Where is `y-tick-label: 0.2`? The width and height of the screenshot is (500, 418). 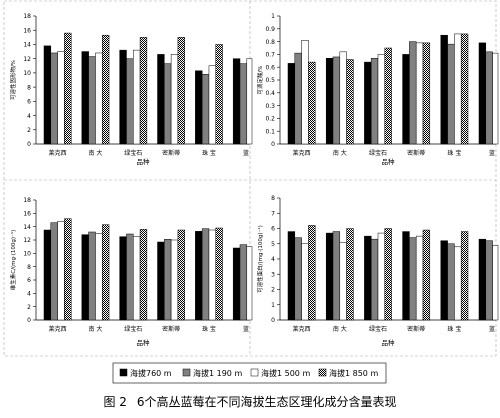 y-tick-label: 0.2 is located at coordinates (270, 119).